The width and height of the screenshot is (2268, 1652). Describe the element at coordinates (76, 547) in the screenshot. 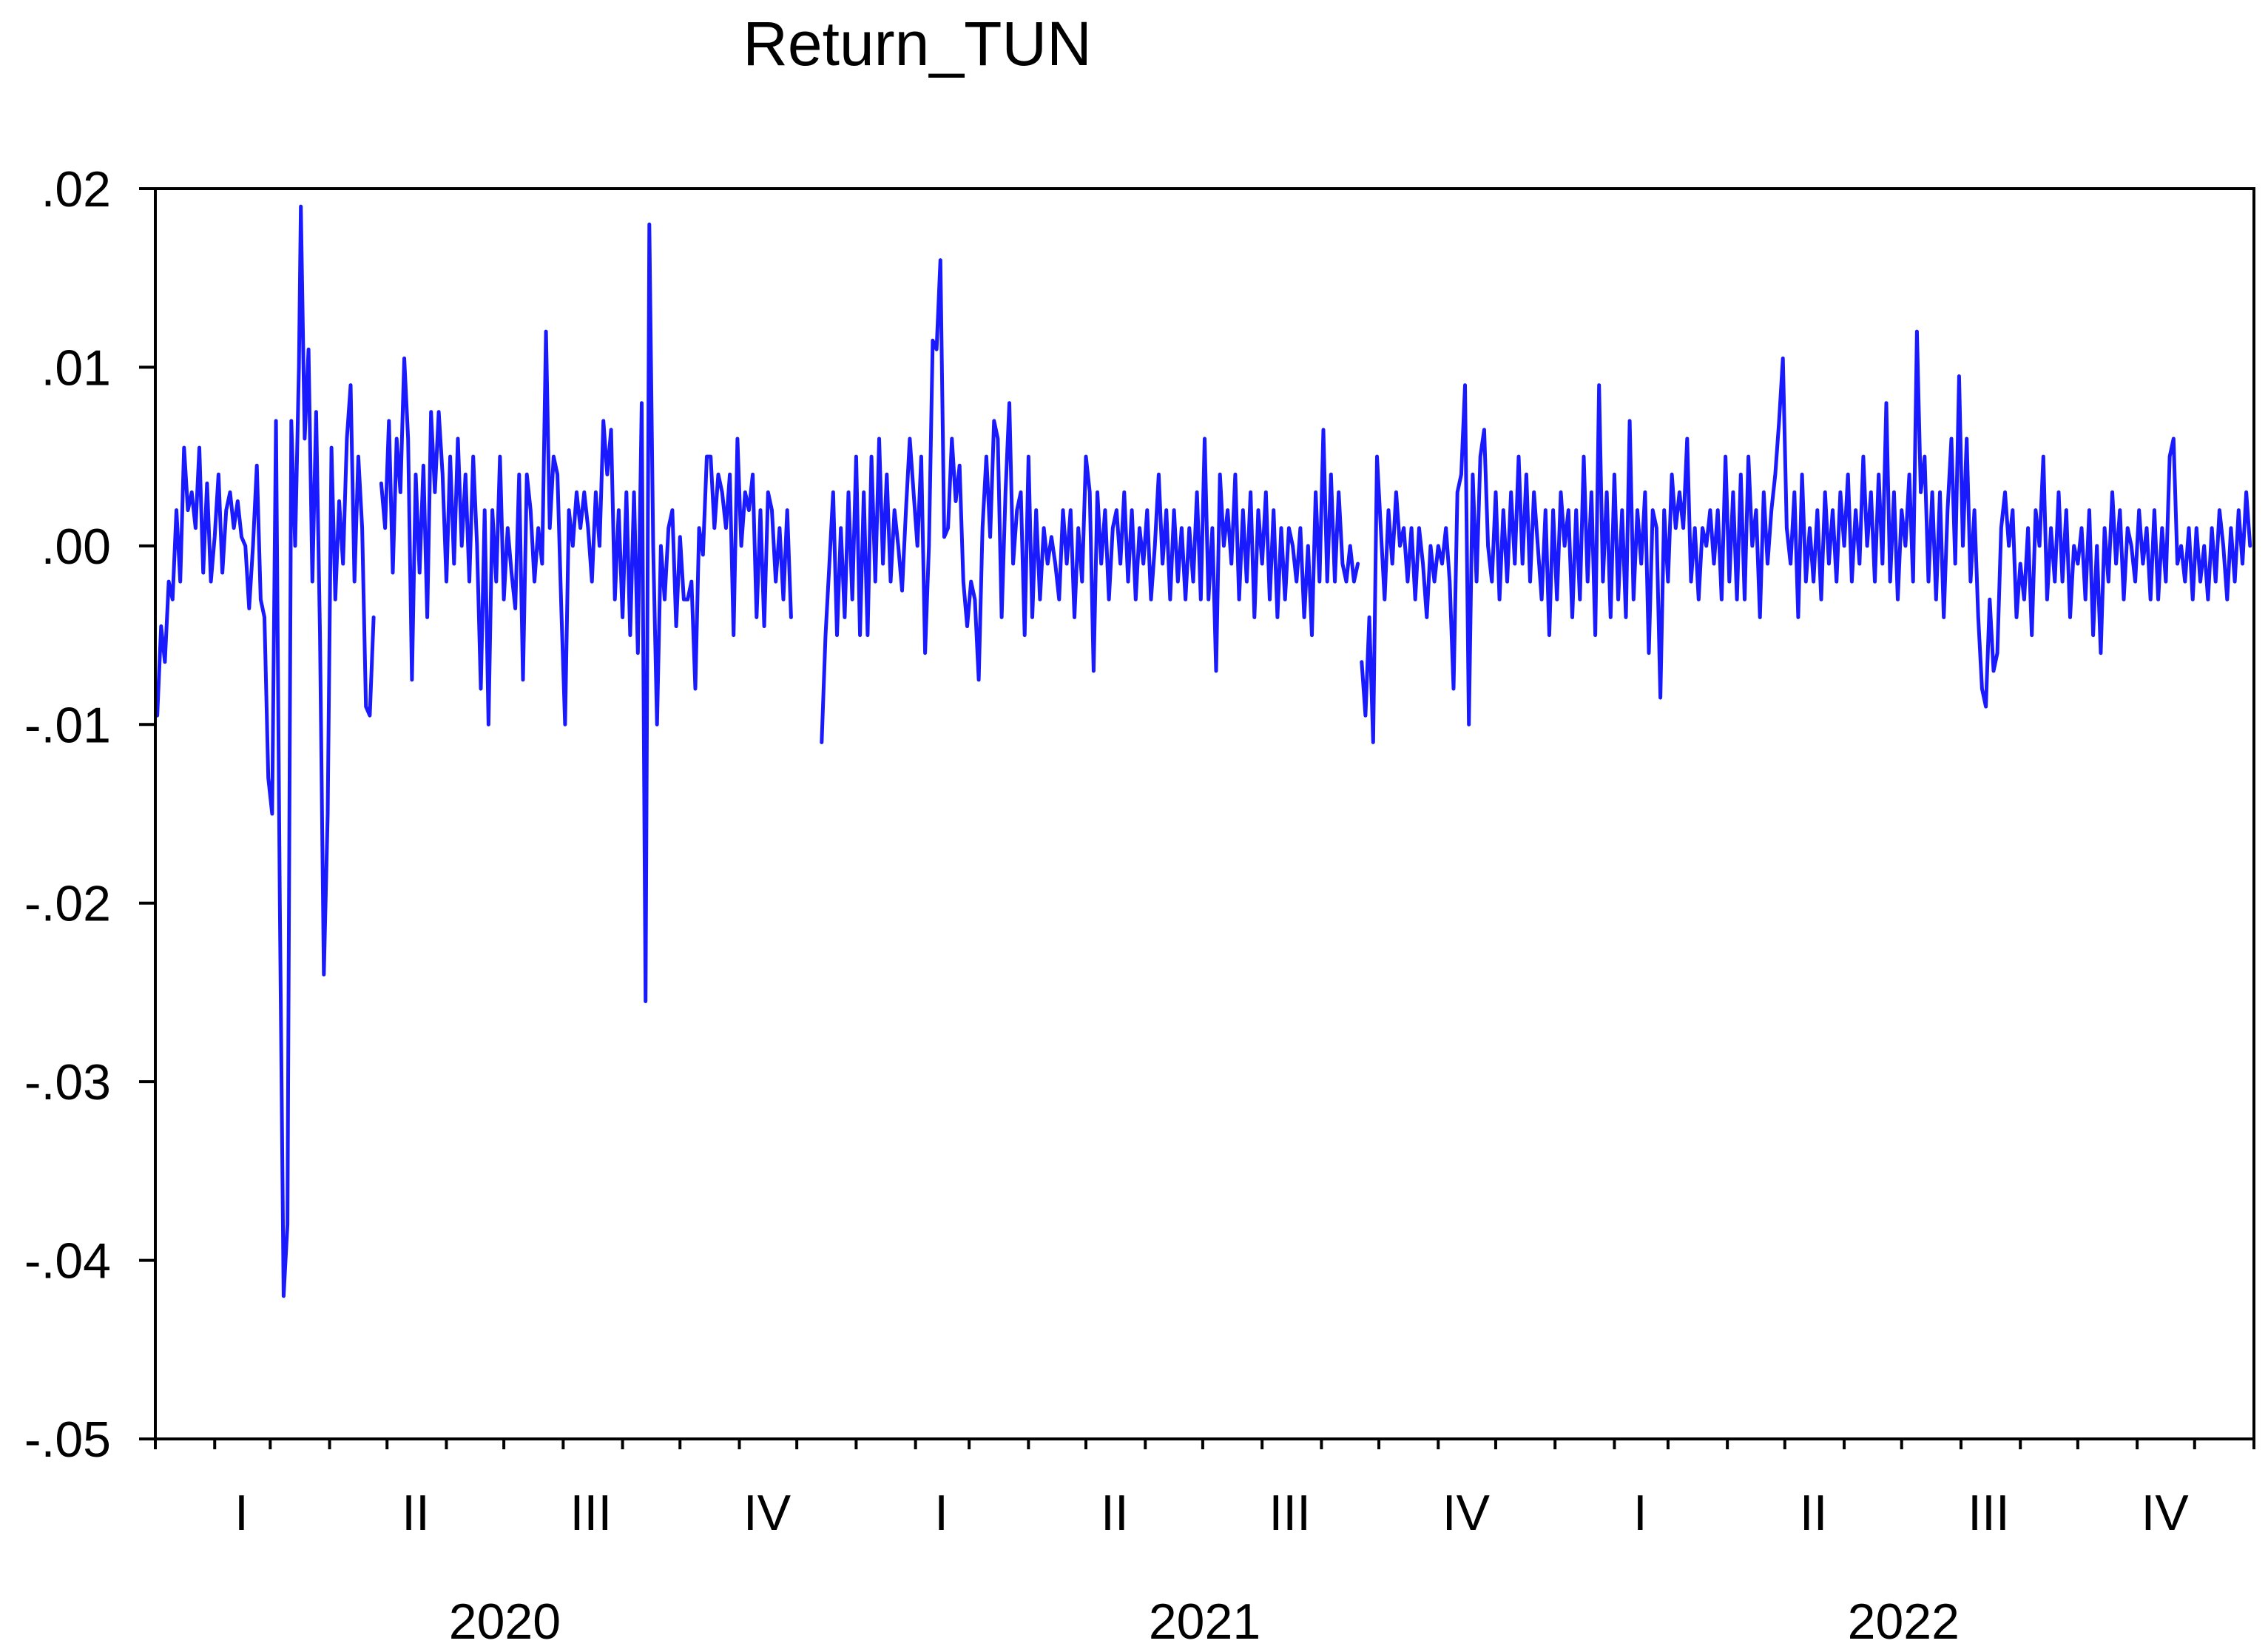

I see `y-tick-label: .00` at that location.